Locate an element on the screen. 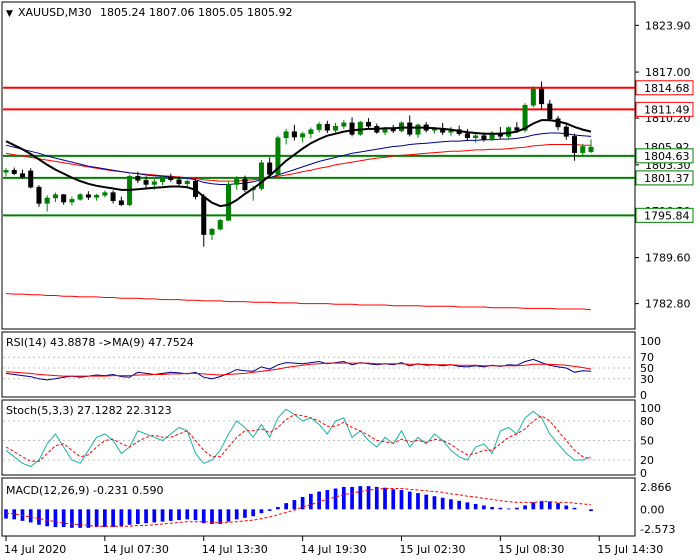  rsi-ma-line is located at coordinates (298, 369).